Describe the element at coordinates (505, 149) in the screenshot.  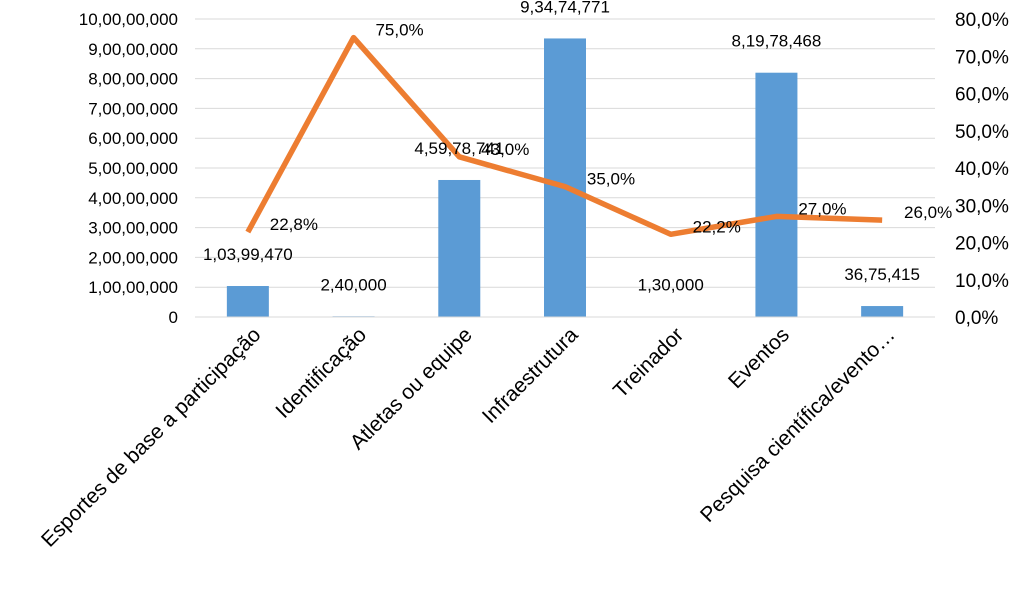
I see `line-value-label: 43,0%` at that location.